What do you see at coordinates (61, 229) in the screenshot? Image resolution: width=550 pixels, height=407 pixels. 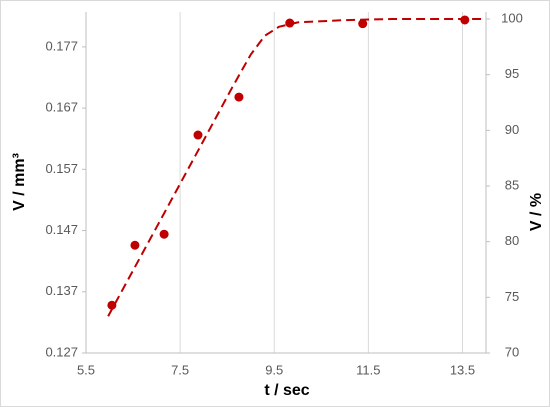 I see `y-tick-label: 0.147` at bounding box center [61, 229].